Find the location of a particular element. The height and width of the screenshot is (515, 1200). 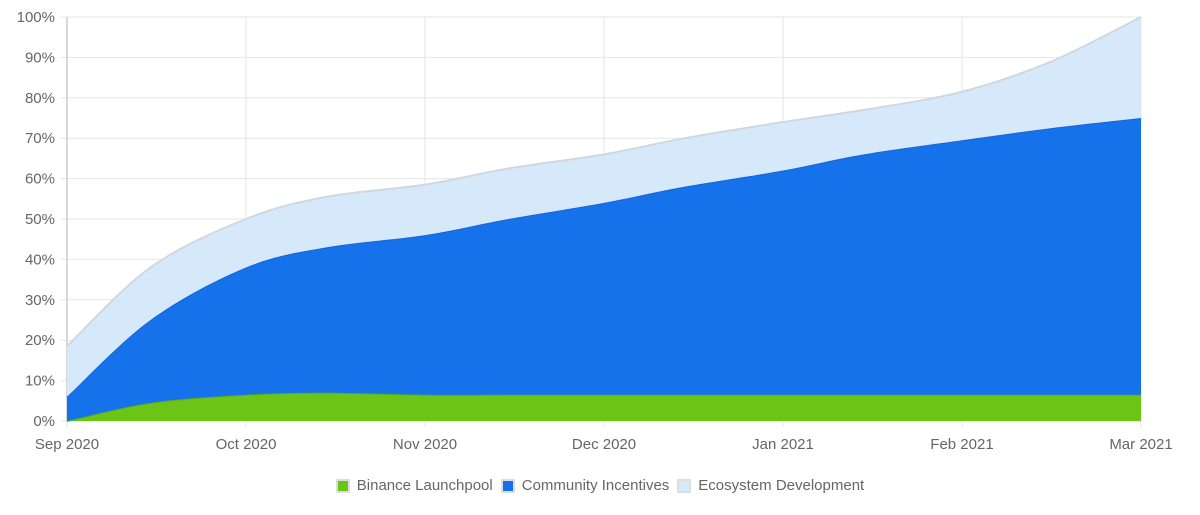

x-tick-label: Jan 2021 is located at coordinates (783, 444).